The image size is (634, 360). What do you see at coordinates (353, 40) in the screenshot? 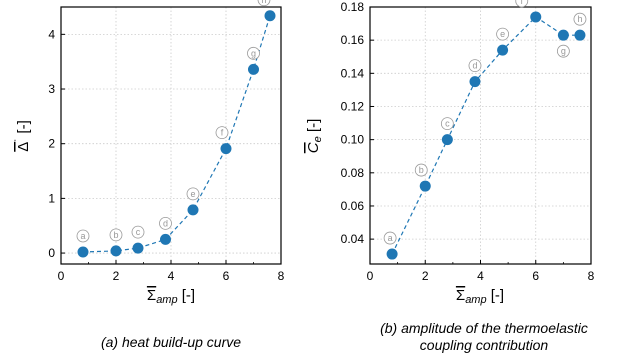
I see `y-tick-label: 0.16` at bounding box center [353, 40].